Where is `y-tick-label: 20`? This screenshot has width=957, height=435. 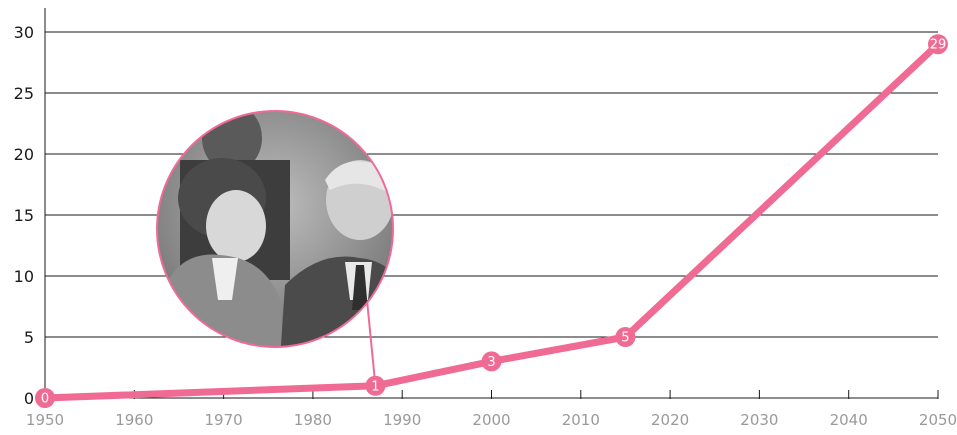
y-tick-label: 20 is located at coordinates (24, 154).